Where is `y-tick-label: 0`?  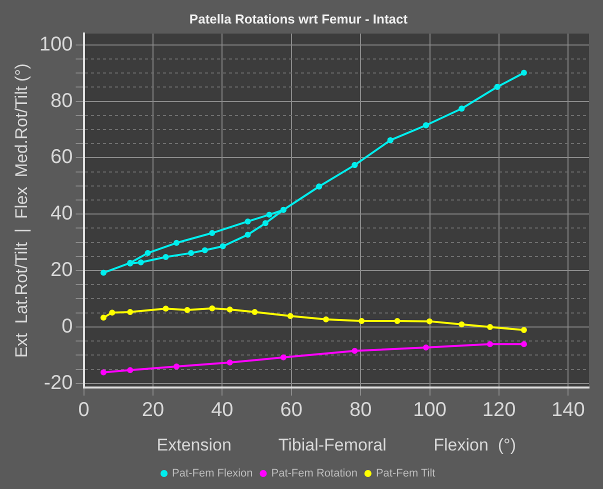 y-tick-label: 0 is located at coordinates (67, 326).